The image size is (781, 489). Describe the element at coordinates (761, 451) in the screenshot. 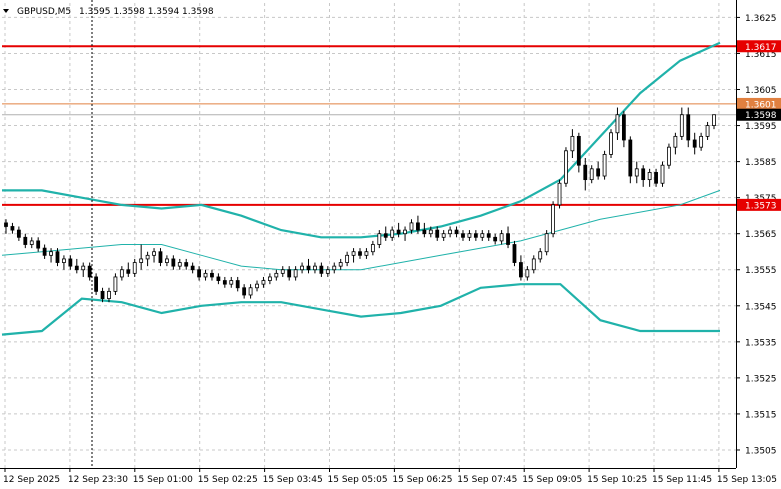

I see `y-tick-label: 1.3505` at that location.